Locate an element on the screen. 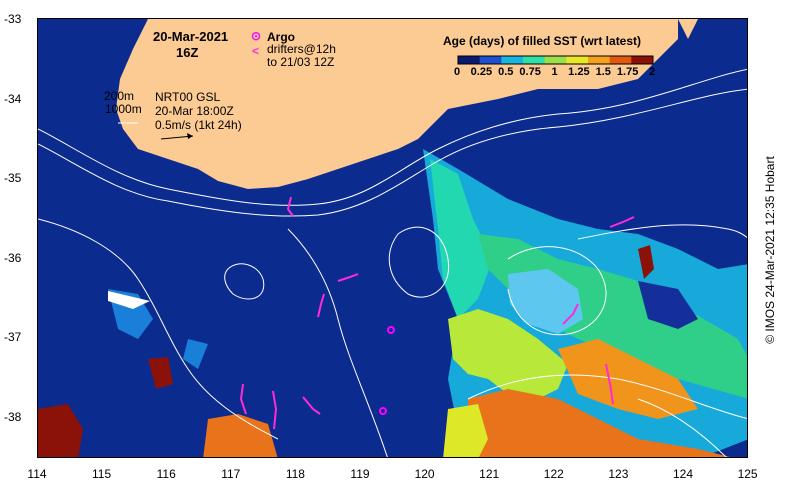 This screenshot has height=492, width=790. x-tick-label: 119 is located at coordinates (360, 474).